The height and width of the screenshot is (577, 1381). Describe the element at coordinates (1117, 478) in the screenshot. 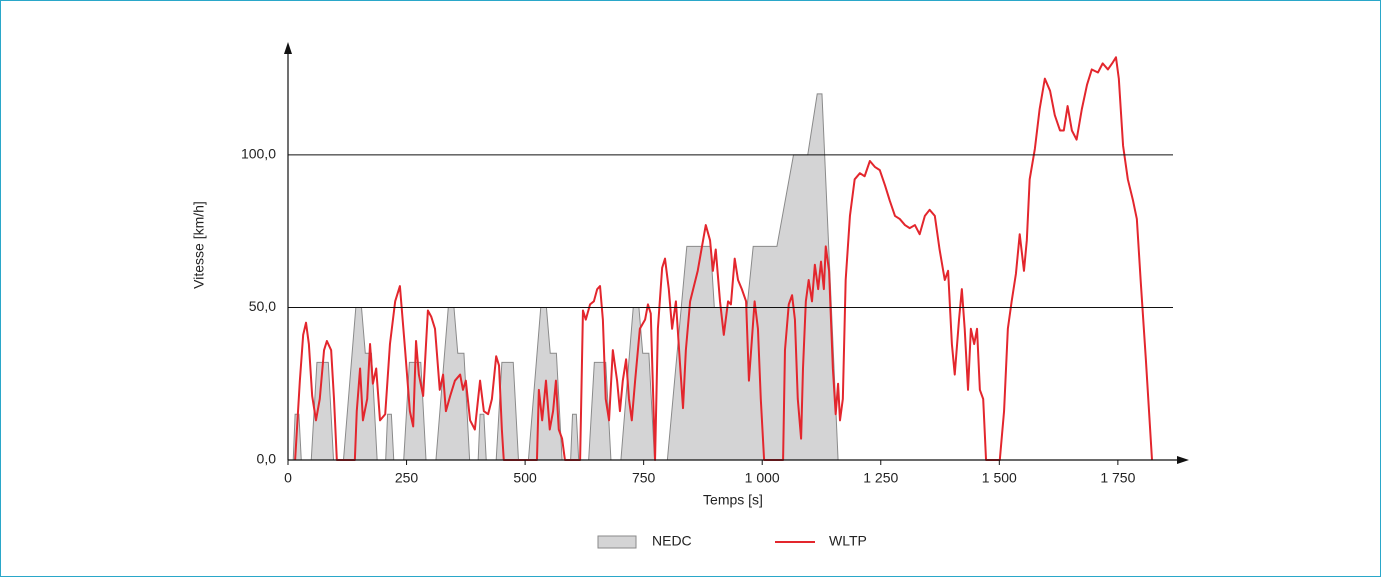

I see `x-tick-label: 1 750` at that location.